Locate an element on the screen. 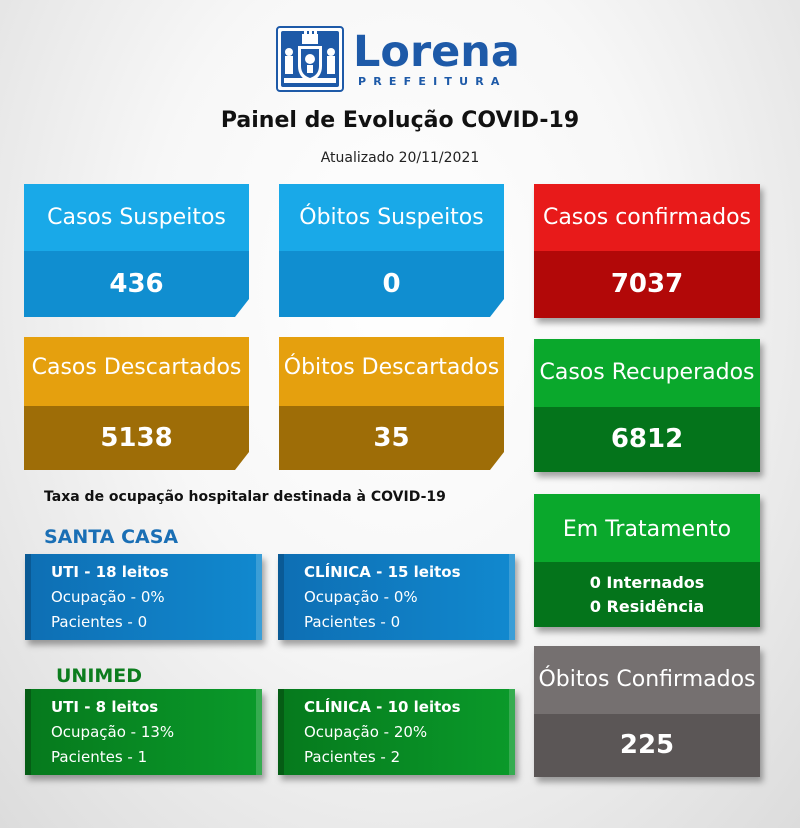 The height and width of the screenshot is (828, 800). residencia-count: 0 Residência is located at coordinates (647, 606).